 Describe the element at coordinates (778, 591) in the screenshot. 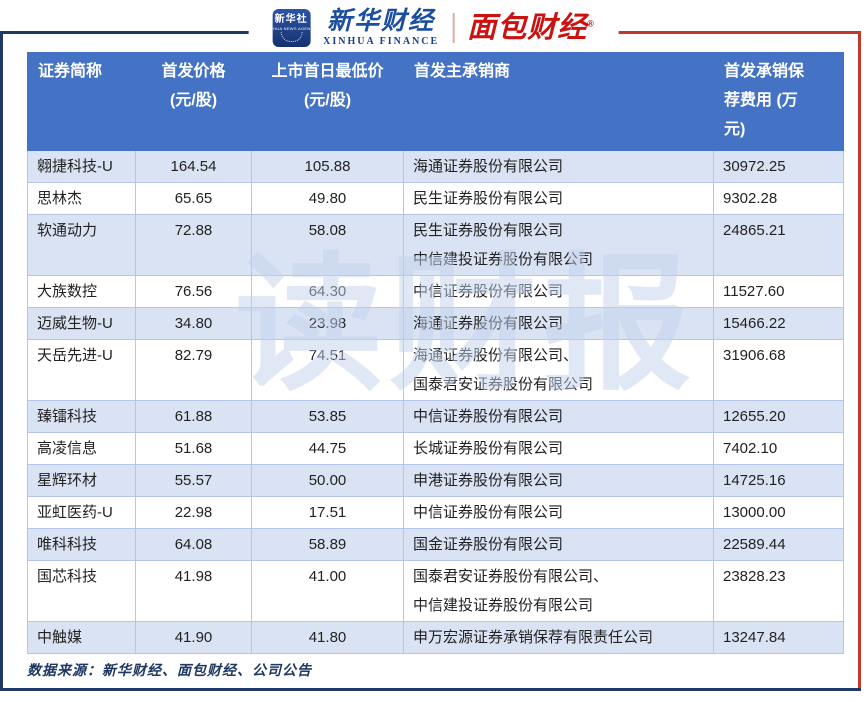

I see `cell-fee: 23828.23` at that location.